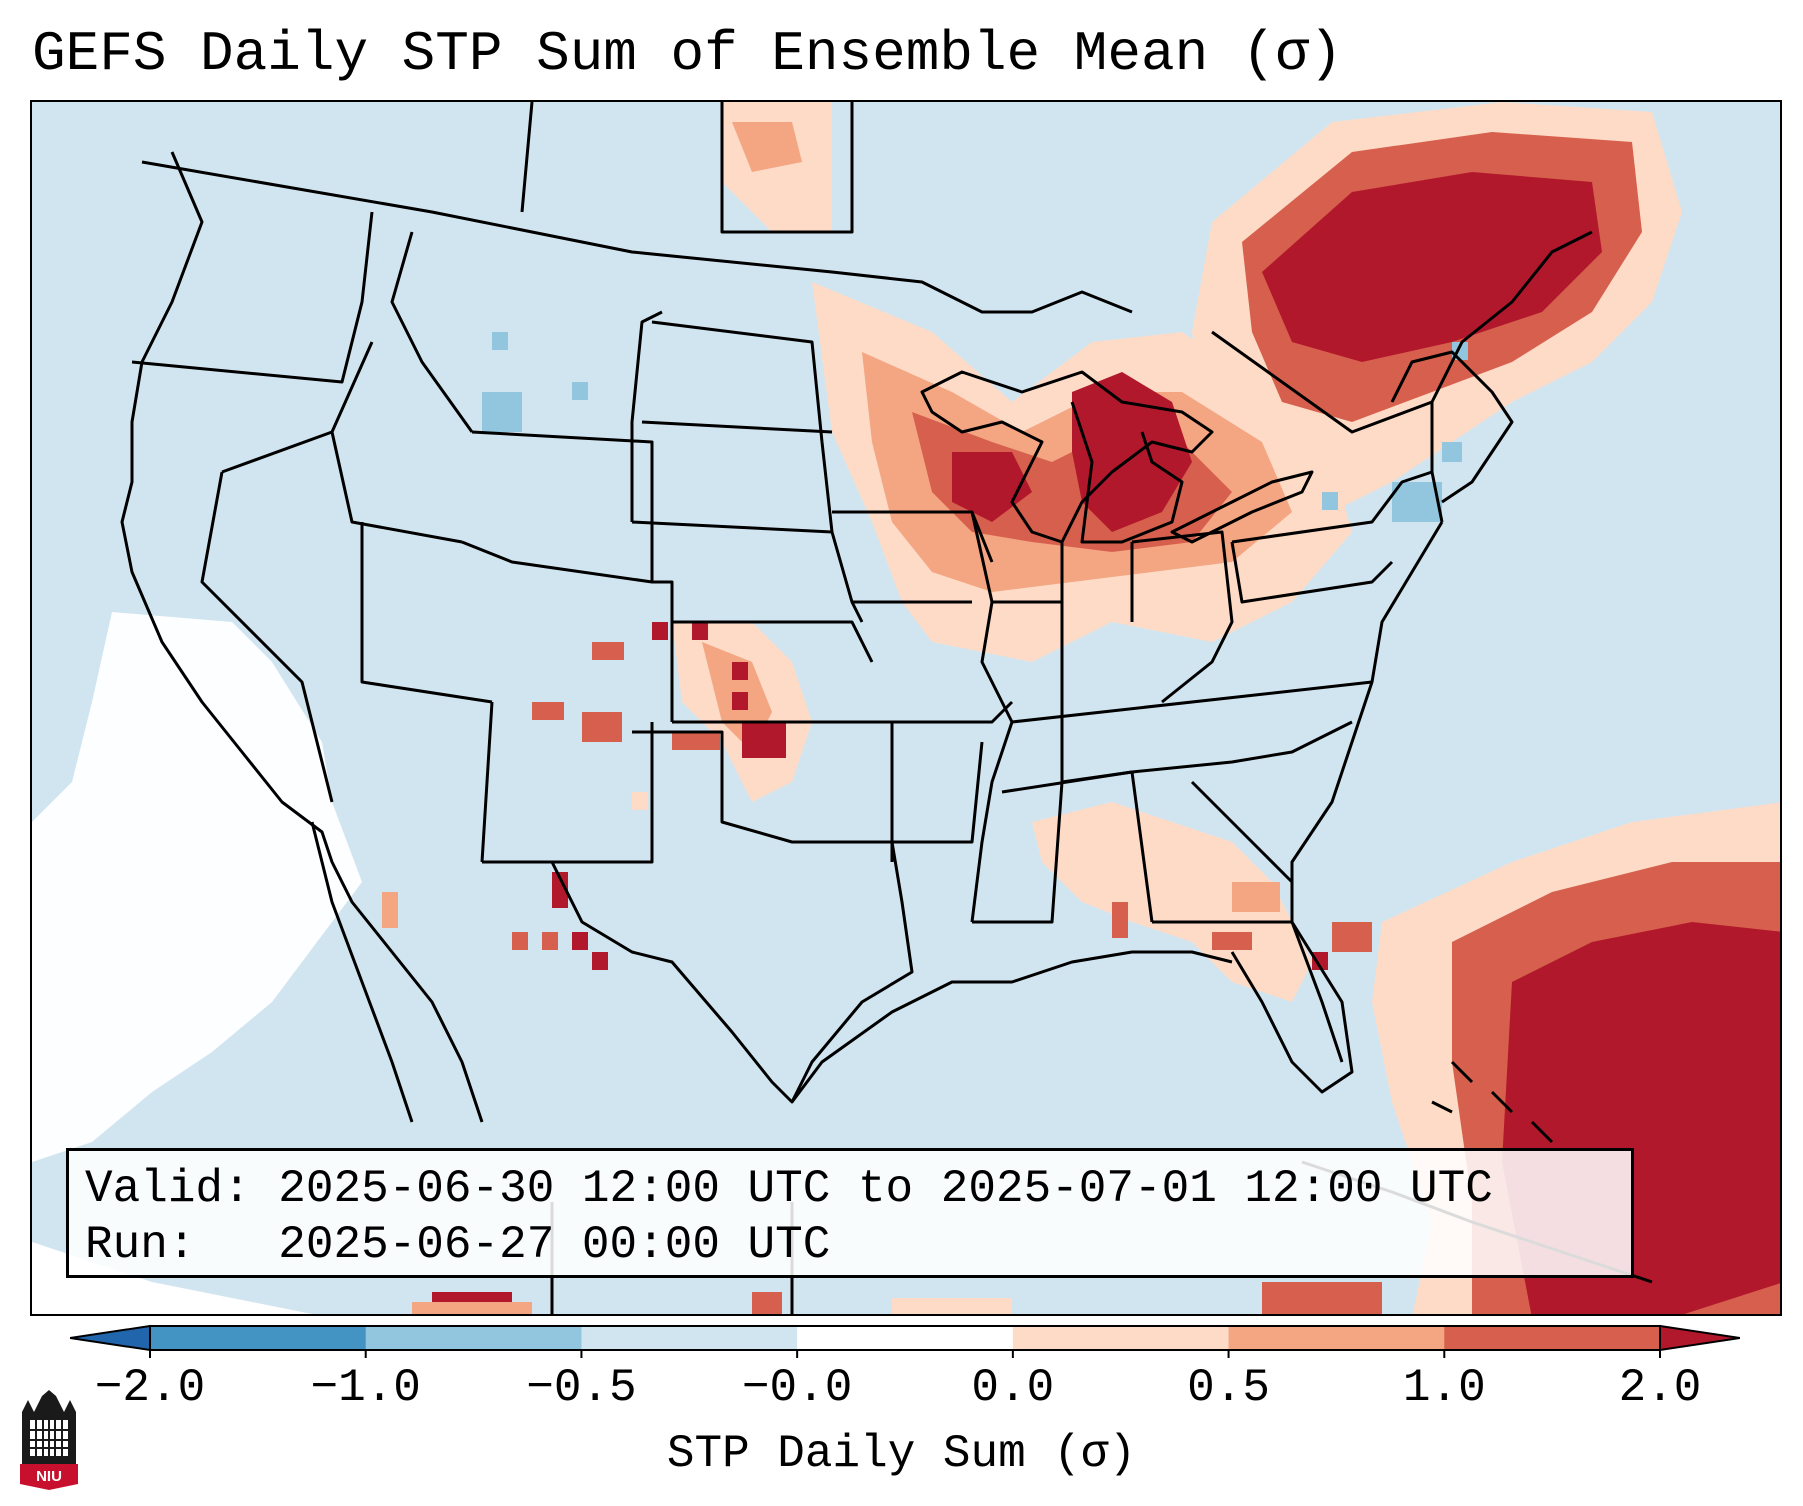  I want to click on colorbar-outline, so click(905, 1338).